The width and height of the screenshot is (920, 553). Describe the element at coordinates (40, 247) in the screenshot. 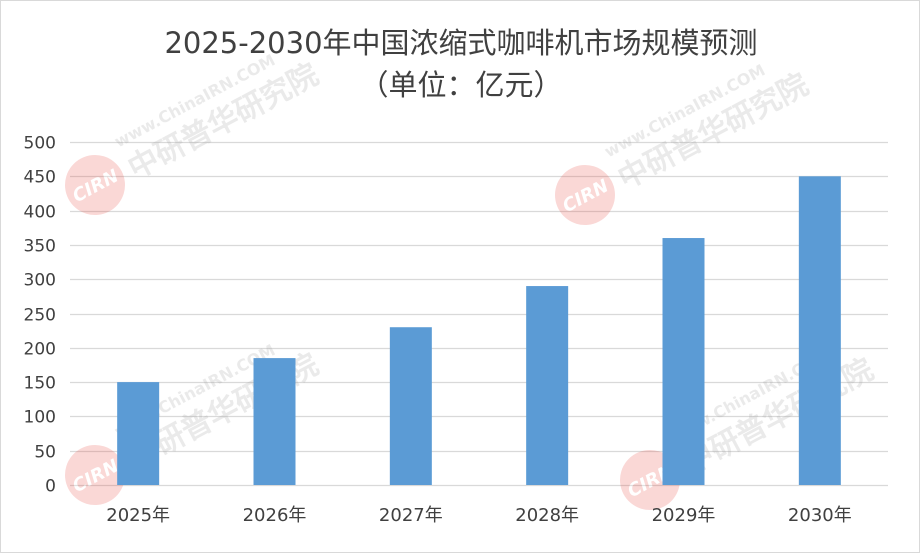

I see `y-tick-label: 350` at that location.